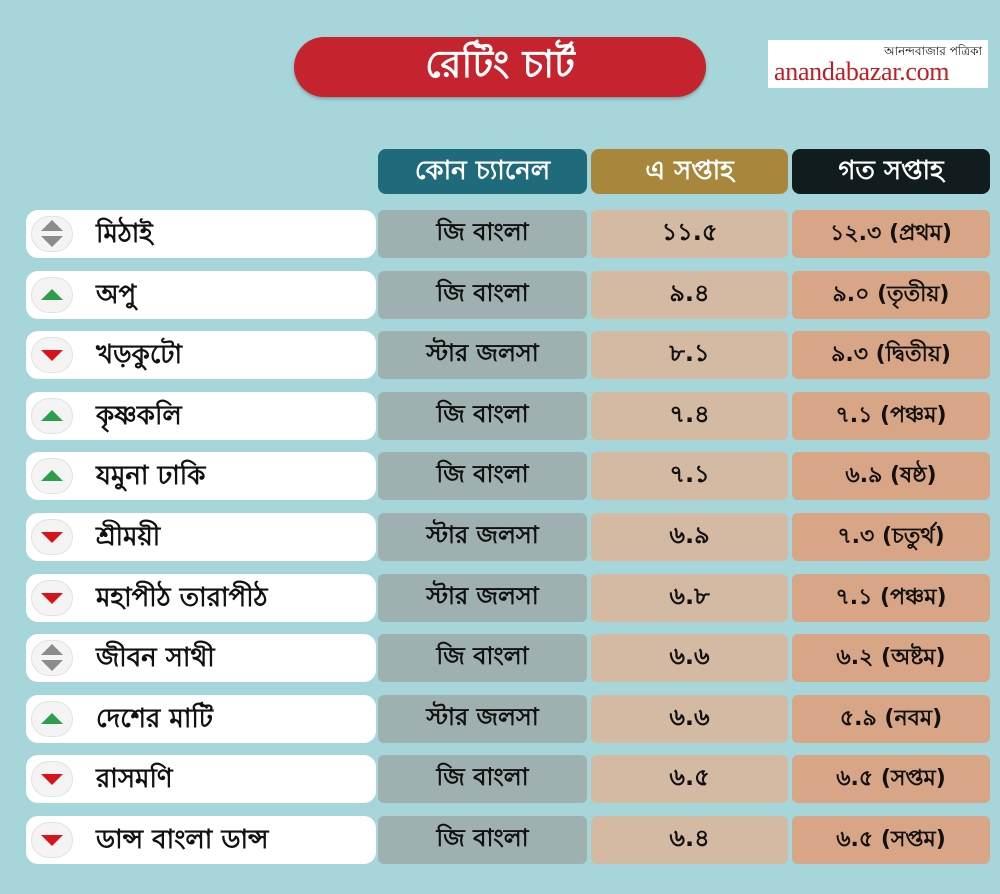 This screenshot has height=894, width=1000. Describe the element at coordinates (689, 779) in the screenshot. I see `this-week-rating-cell: ৬.৫` at that location.